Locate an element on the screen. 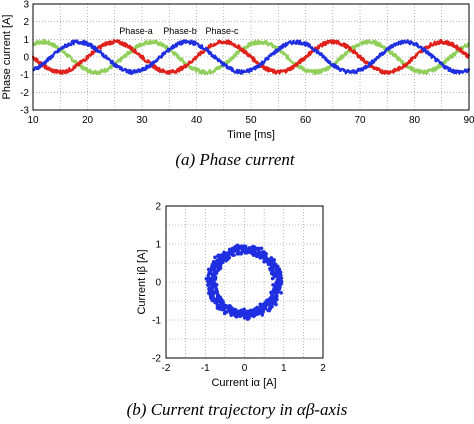  chart-b-plot-frame is located at coordinates (244, 282).